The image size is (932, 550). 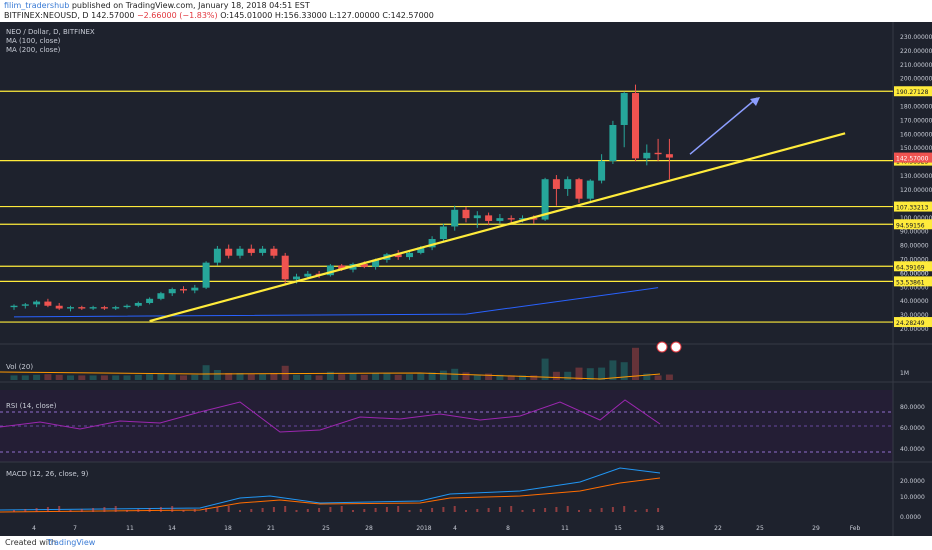 What do you see at coordinates (31, 406) in the screenshot?
I see `rsi-legend: RSI (14, close)` at bounding box center [31, 406].